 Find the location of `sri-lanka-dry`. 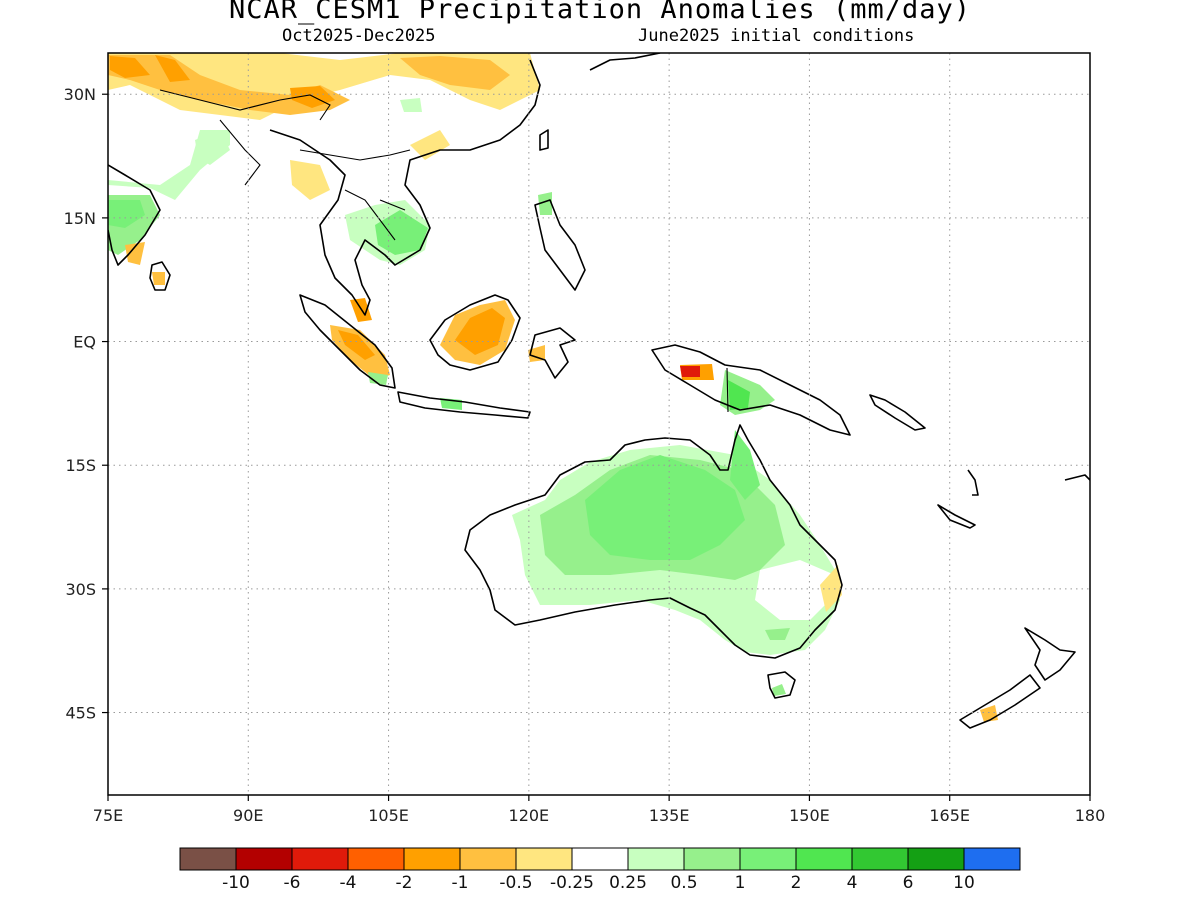

sri-lanka-dry is located at coordinates (158, 278).